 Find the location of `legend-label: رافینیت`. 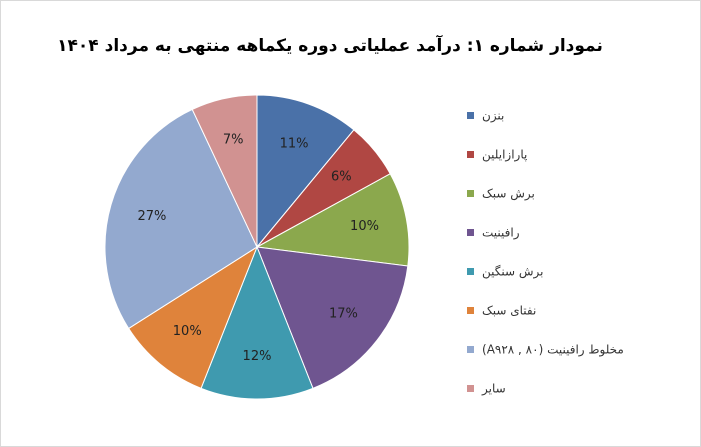

legend-label: رافینیت is located at coordinates (501, 233).